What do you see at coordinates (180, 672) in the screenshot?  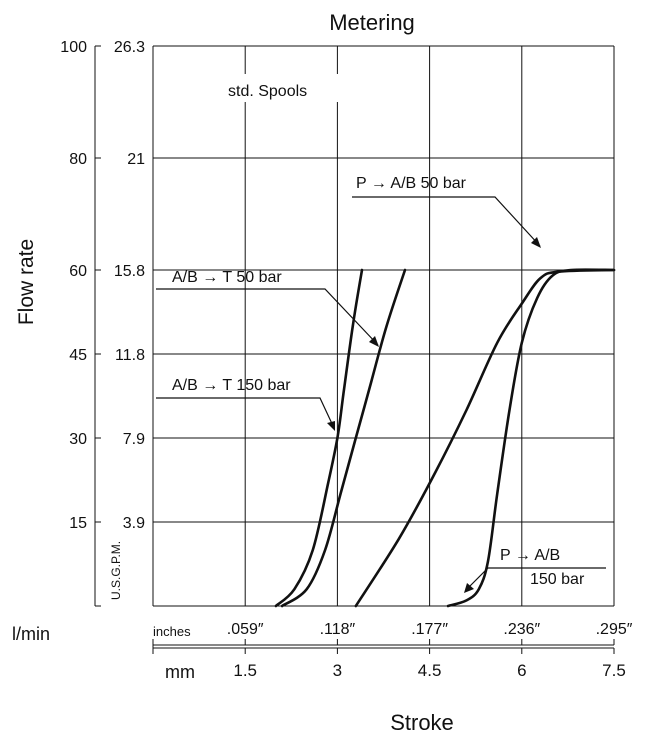 I see `x-unit-mm: mm` at bounding box center [180, 672].